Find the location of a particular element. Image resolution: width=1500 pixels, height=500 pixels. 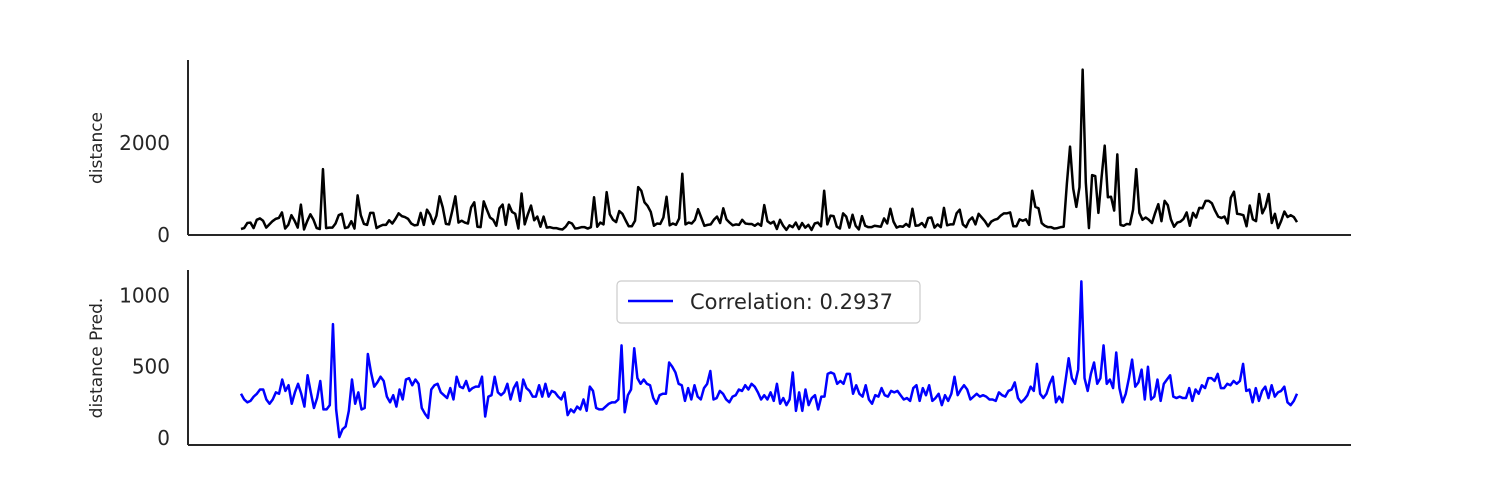

top-ytick-label: 0 is located at coordinates (163, 235).